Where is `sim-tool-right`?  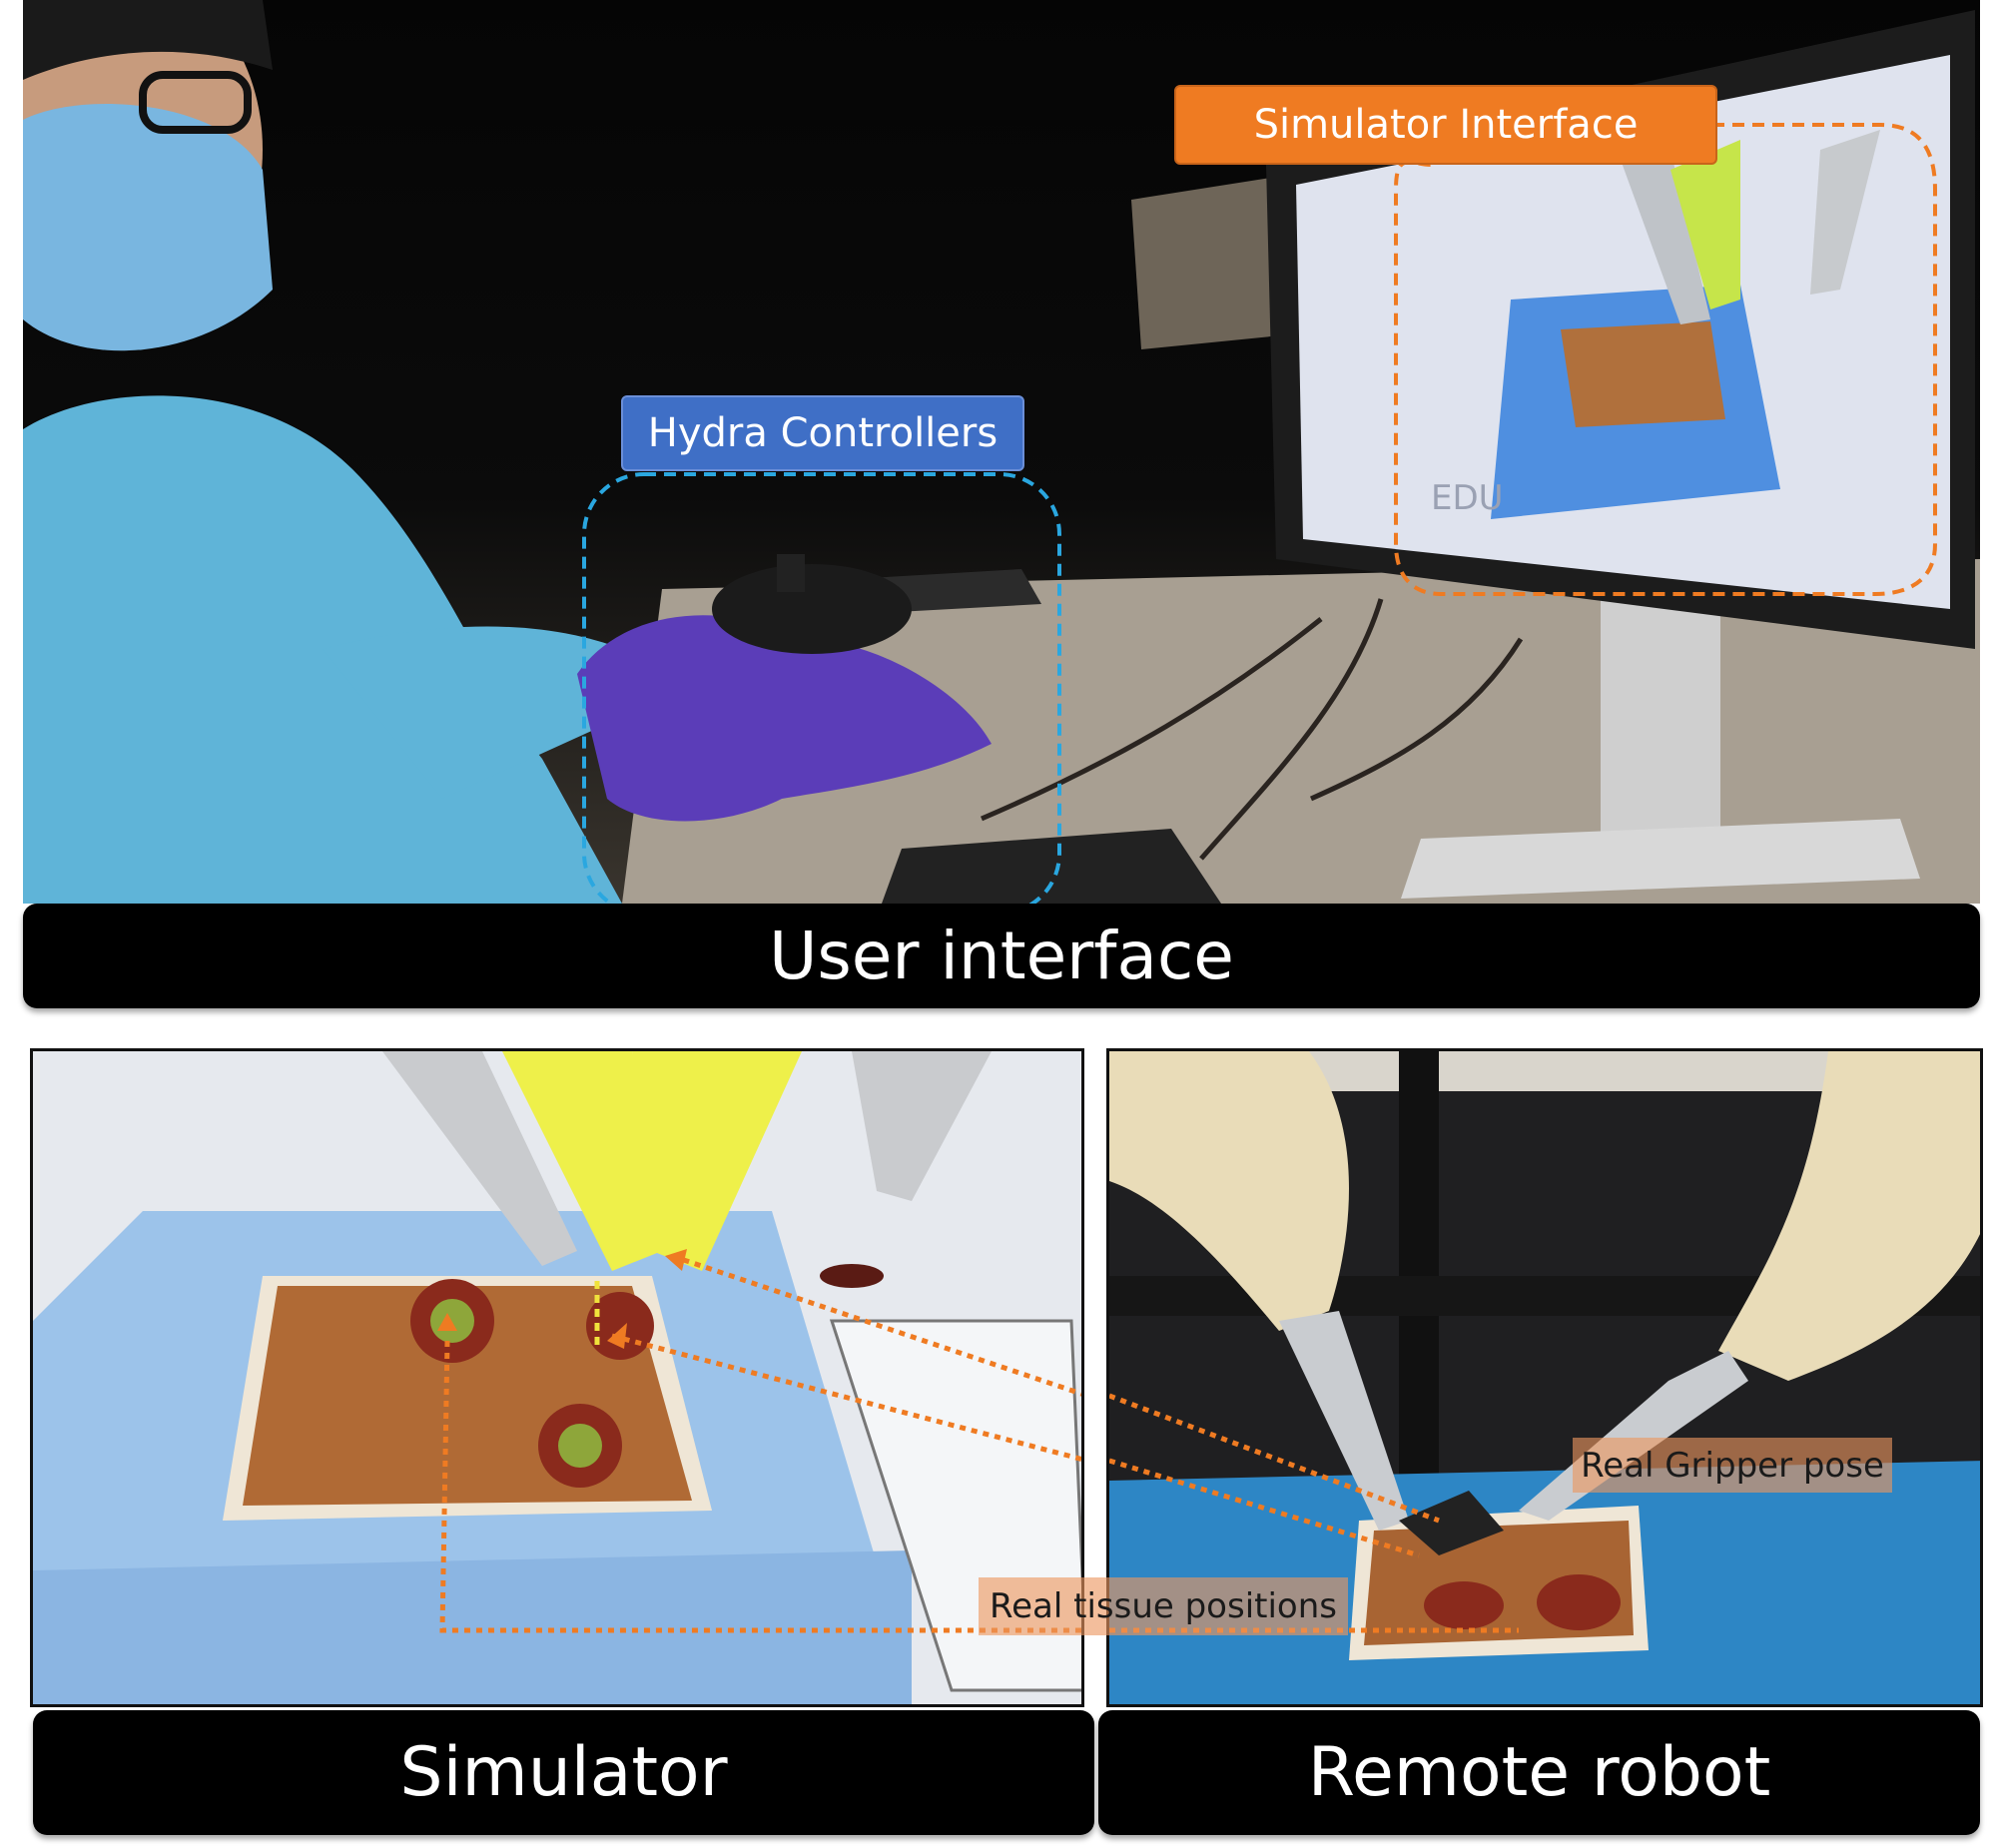
sim-tool-right is located at coordinates (922, 1126).